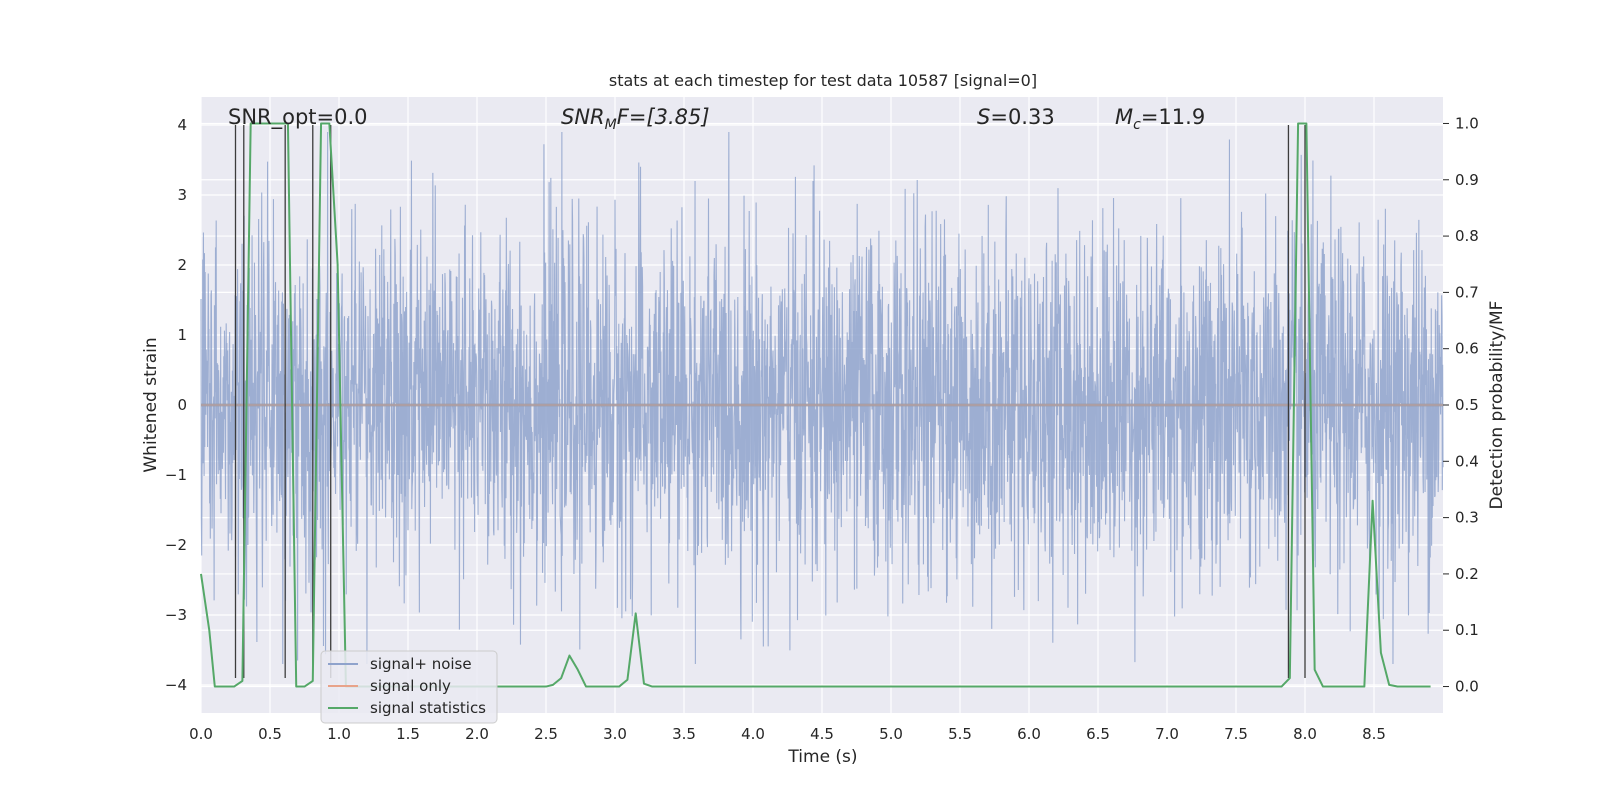 Image resolution: width=1600 pixels, height=800 pixels. Describe the element at coordinates (1467, 123) in the screenshot. I see `y2-tick-label: 1.0` at that location.